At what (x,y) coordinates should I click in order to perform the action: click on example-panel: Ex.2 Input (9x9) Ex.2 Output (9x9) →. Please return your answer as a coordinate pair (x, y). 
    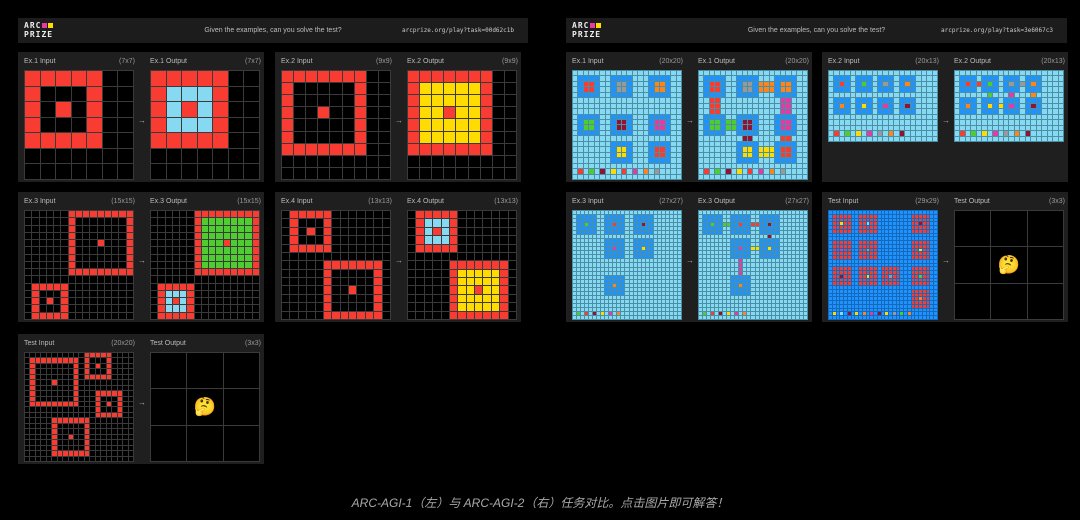
    Looking at the image, I should click on (398, 117).